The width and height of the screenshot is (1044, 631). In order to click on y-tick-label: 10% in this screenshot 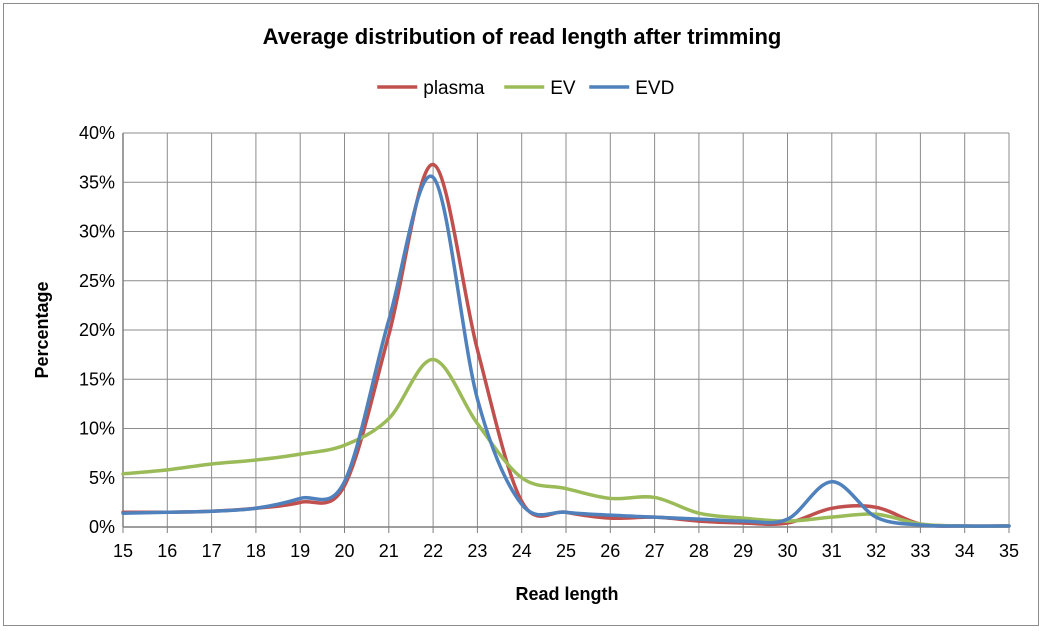, I will do `click(97, 429)`.